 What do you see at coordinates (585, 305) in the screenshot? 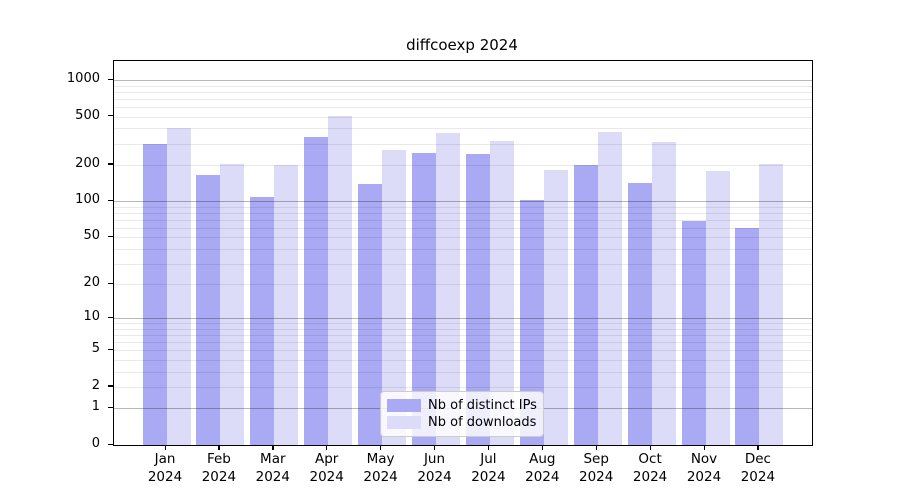
I see `bar-distinct-ips-sep` at bounding box center [585, 305].